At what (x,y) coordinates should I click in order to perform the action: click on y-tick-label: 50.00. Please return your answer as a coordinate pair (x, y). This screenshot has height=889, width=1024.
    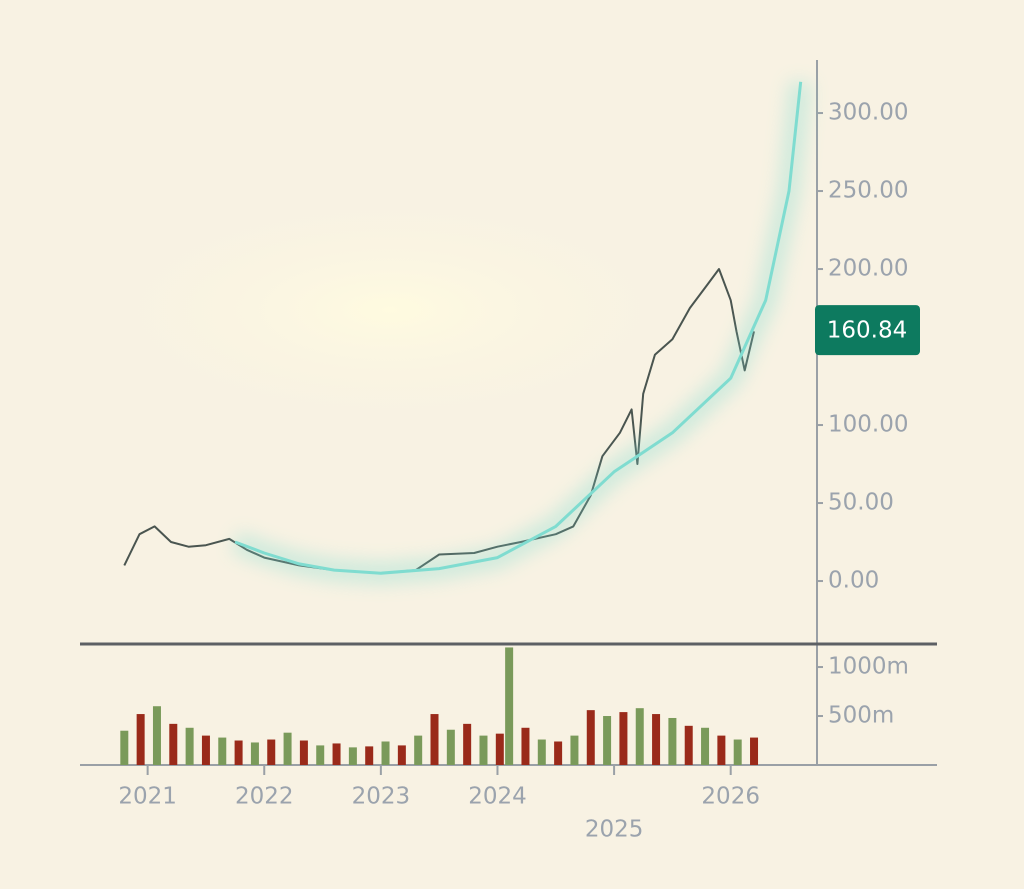
    Looking at the image, I should click on (861, 503).